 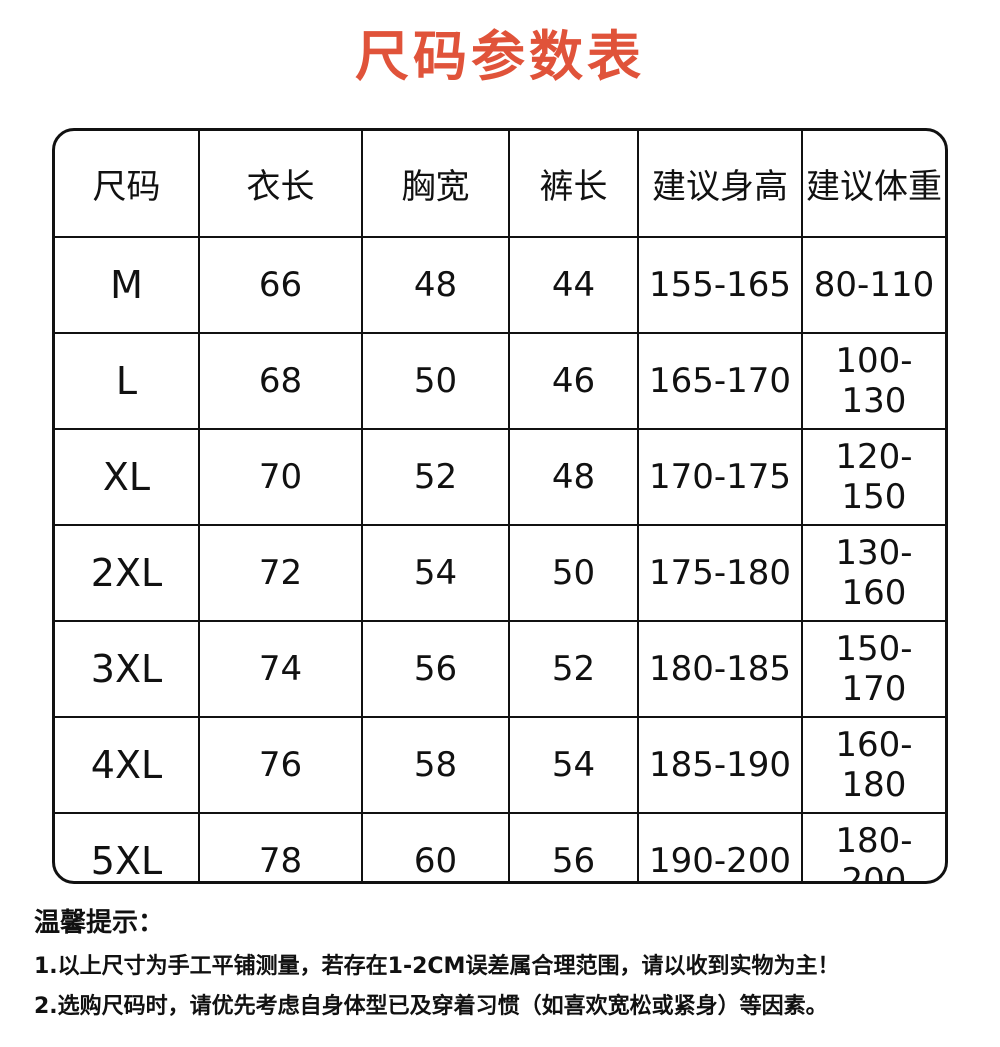 I want to click on value-cell: 58, so click(x=435, y=765).